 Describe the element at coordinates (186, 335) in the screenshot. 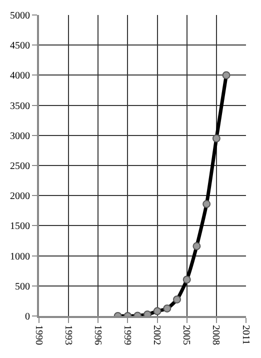

I see `x-tick-label: 2005` at that location.